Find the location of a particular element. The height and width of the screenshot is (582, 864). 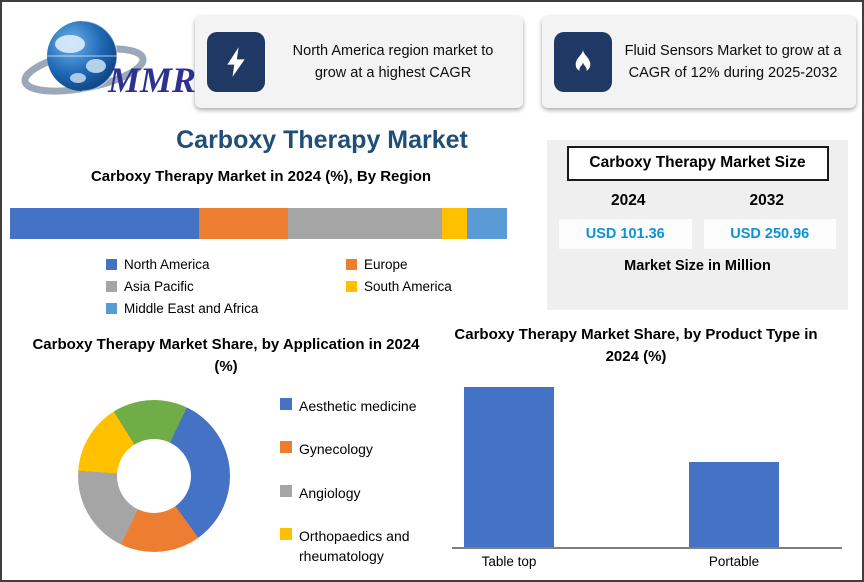

region-bar-segment-south-america is located at coordinates (455, 223).